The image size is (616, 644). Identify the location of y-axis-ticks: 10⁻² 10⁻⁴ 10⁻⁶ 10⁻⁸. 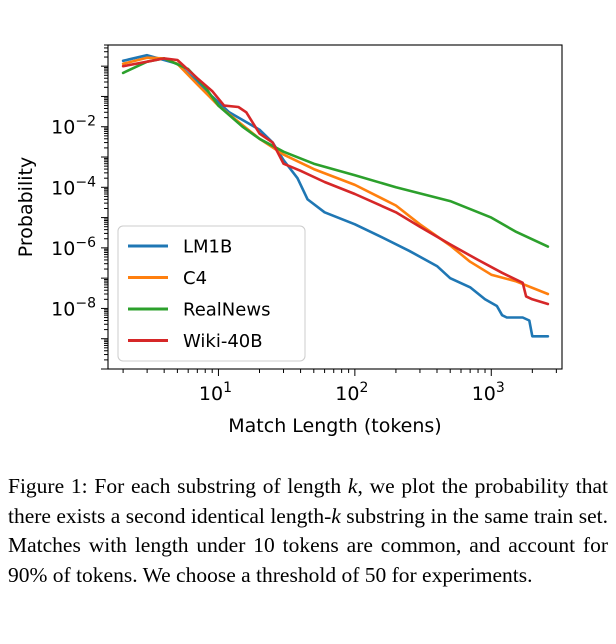
(79, 207).